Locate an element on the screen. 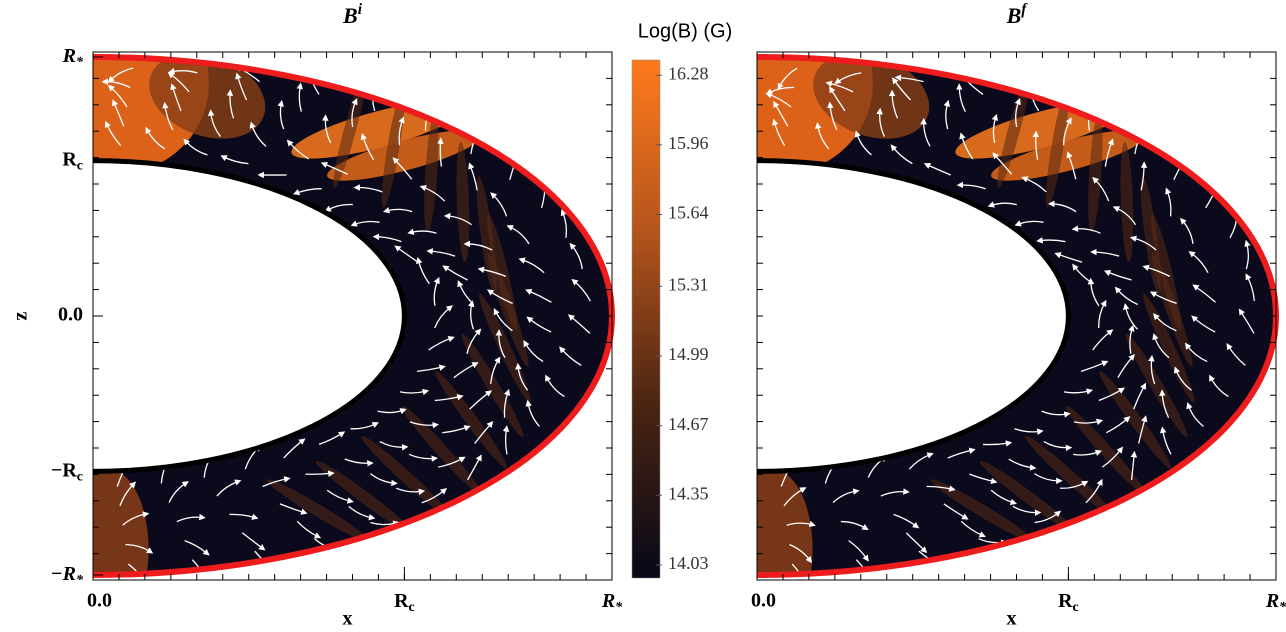  panel-title: Bf is located at coordinates (1017, 15).